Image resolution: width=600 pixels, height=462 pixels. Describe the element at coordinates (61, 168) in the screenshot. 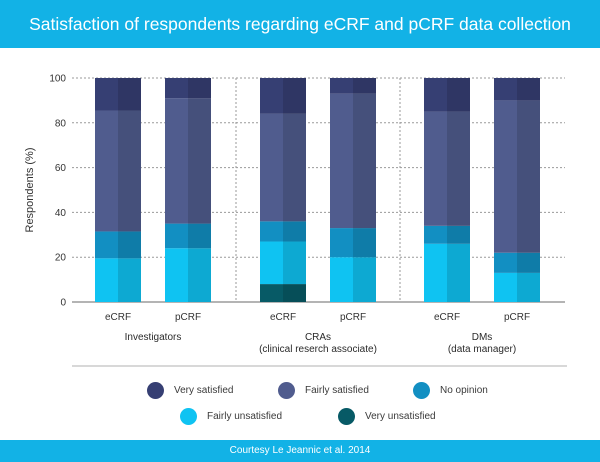

I see `y-tick-label-60: 60` at that location.